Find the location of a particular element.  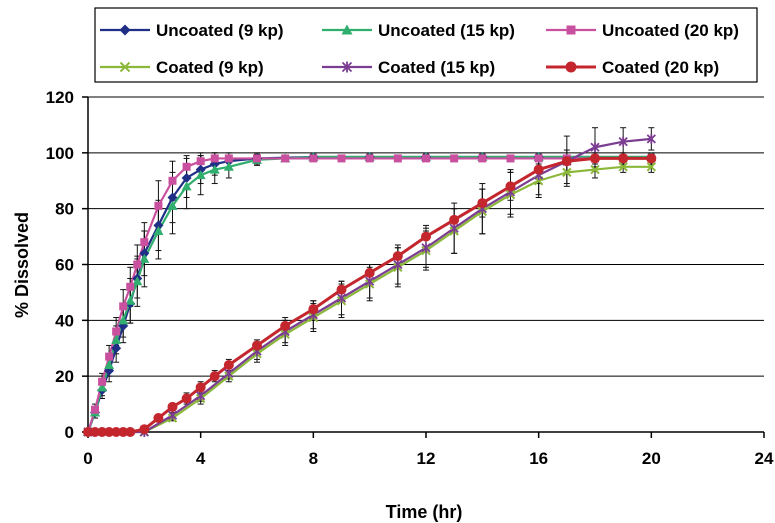

y-tick-label: 80 is located at coordinates (64, 209).